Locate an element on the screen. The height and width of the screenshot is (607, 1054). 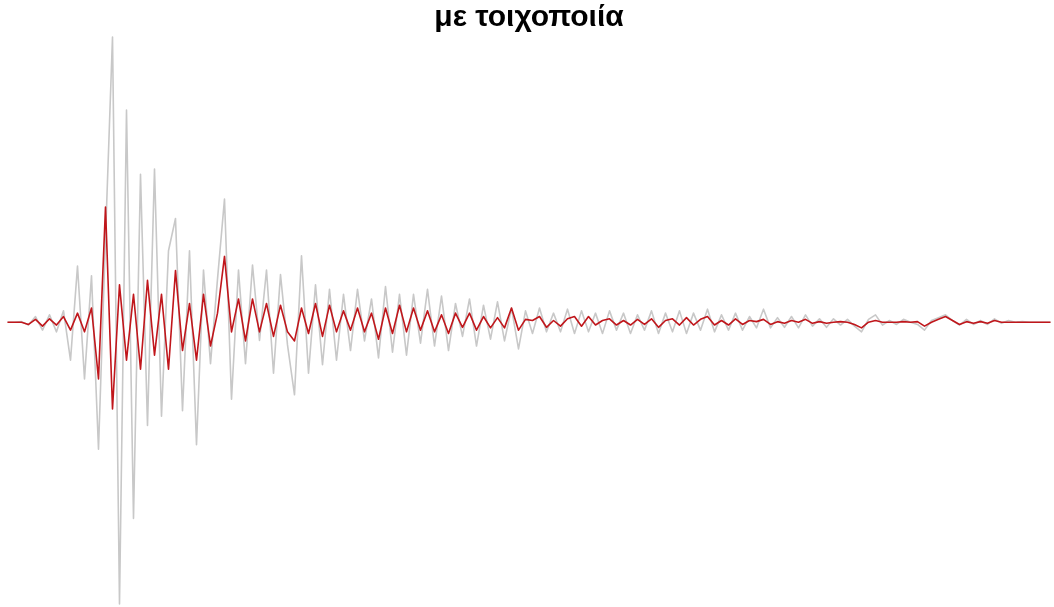
chart-title: με τοιχοποιία is located at coordinates (529, 16).